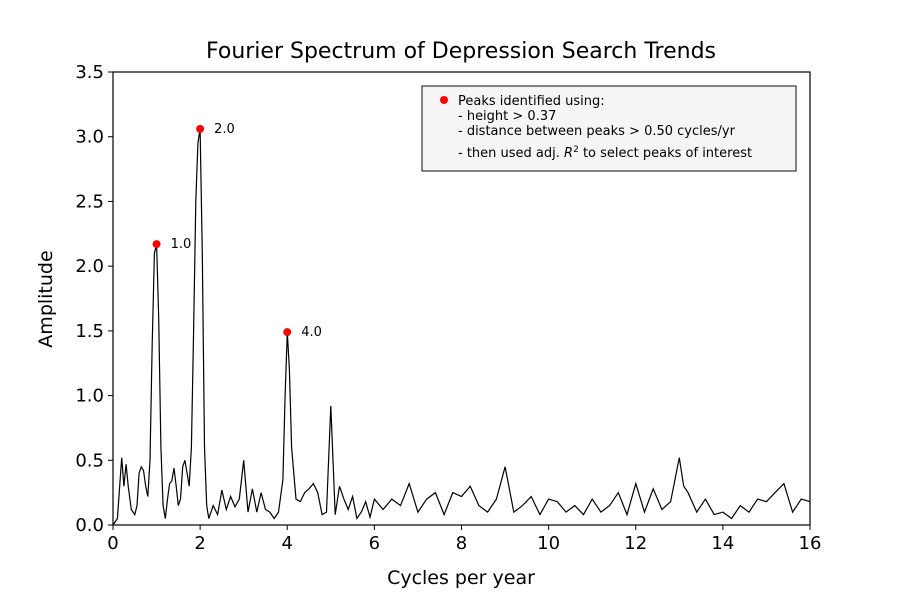 The width and height of the screenshot is (900, 600). Describe the element at coordinates (374, 543) in the screenshot. I see `x-tick-label: 6` at that location.